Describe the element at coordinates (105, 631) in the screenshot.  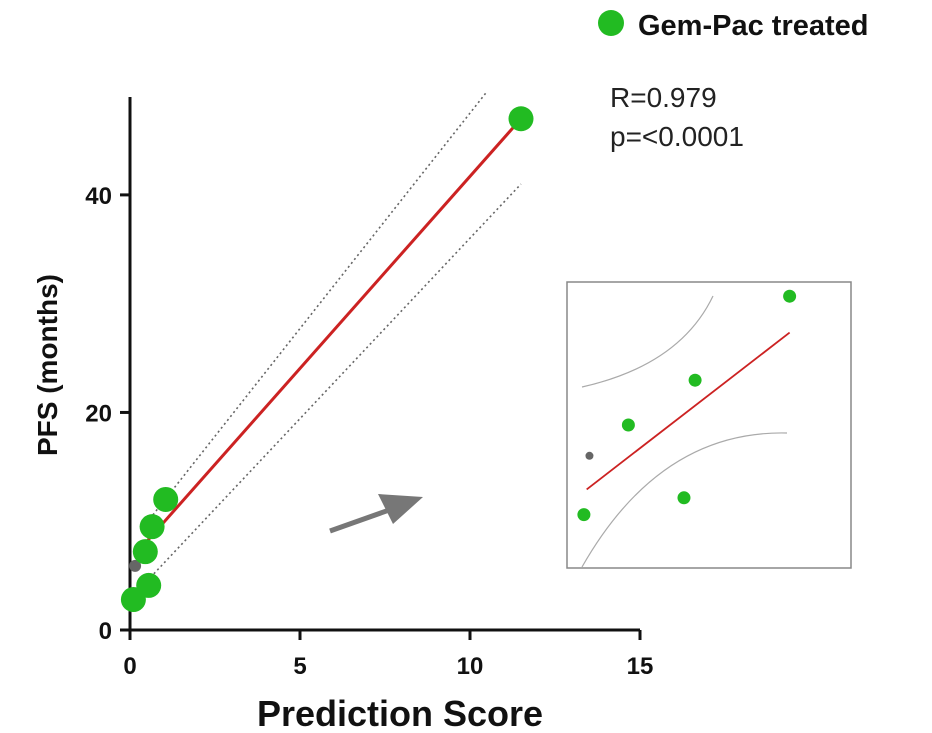
I see `y-tick-label: 0` at that location.